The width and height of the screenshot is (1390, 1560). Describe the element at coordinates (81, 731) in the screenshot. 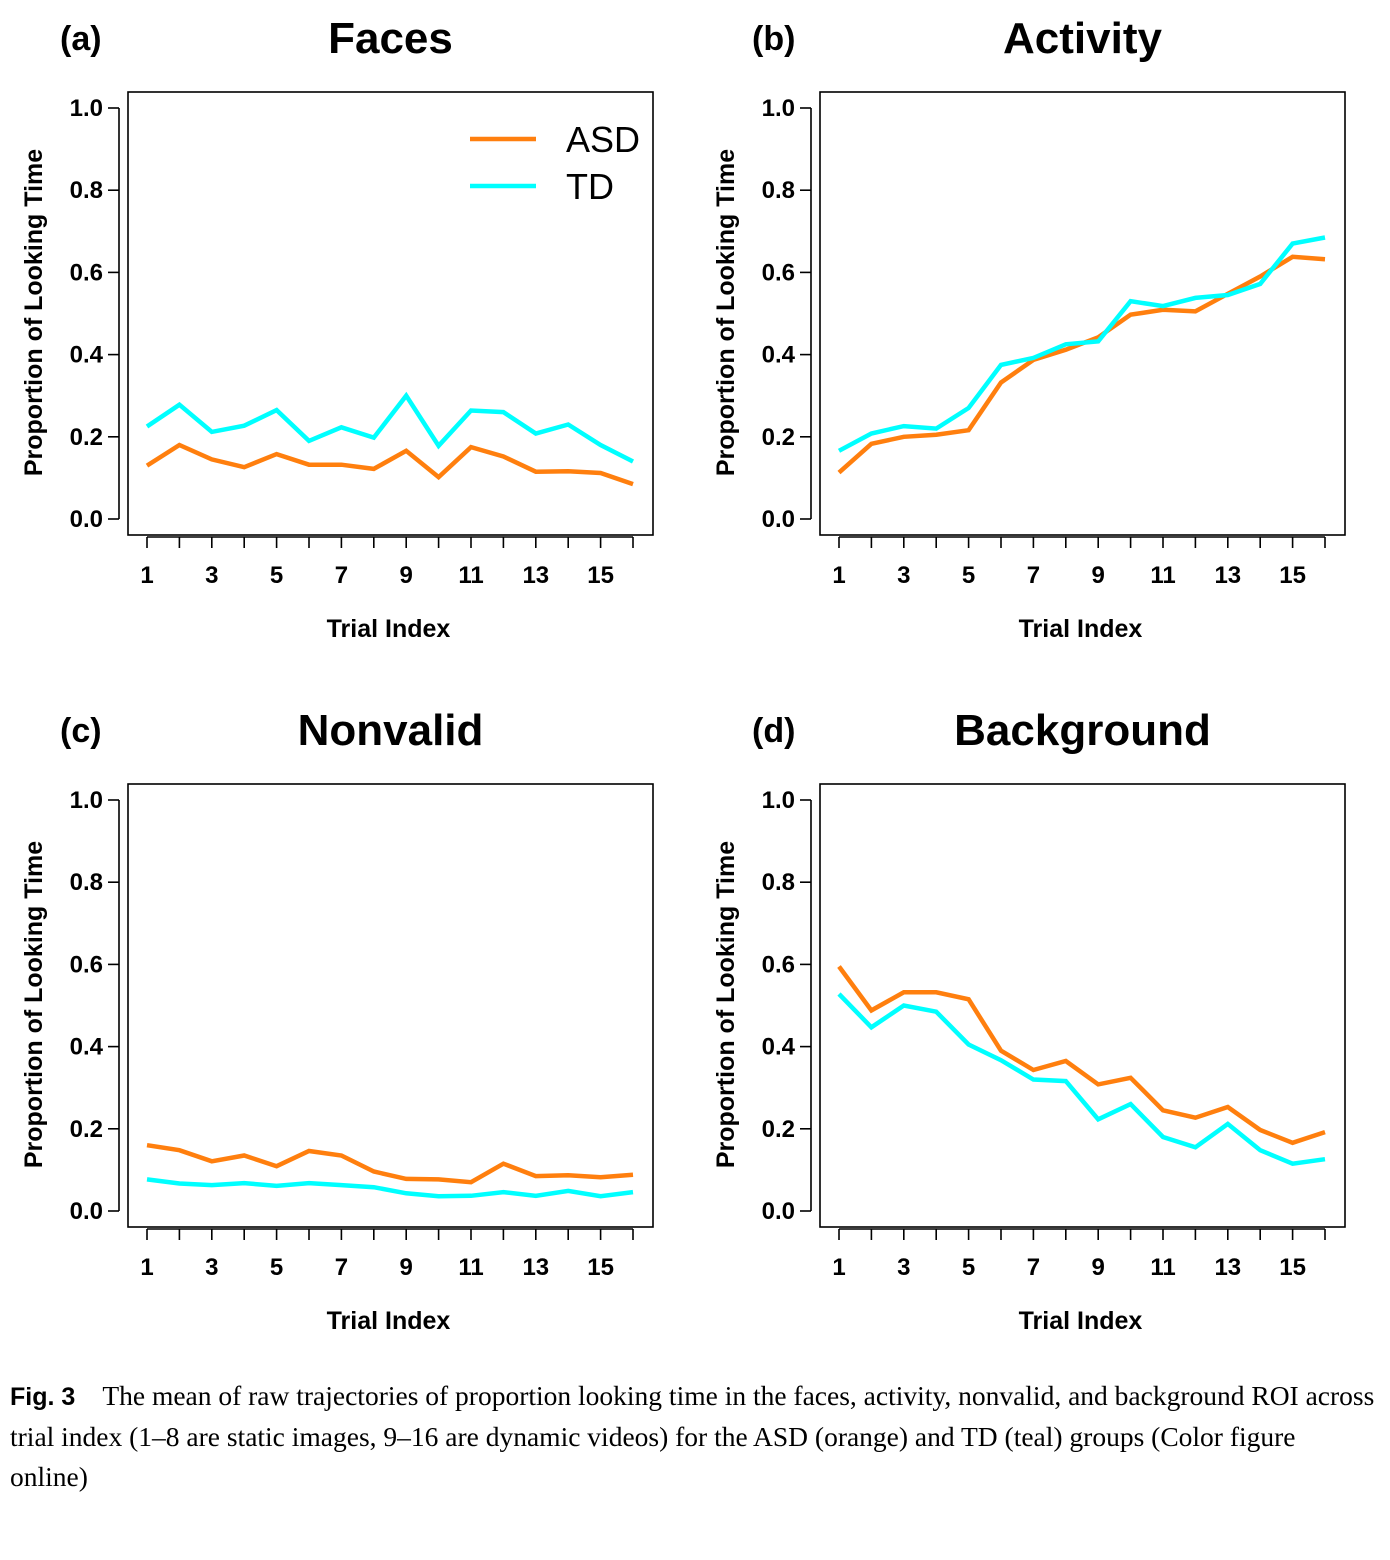

I see `panel-letter: (c)` at that location.